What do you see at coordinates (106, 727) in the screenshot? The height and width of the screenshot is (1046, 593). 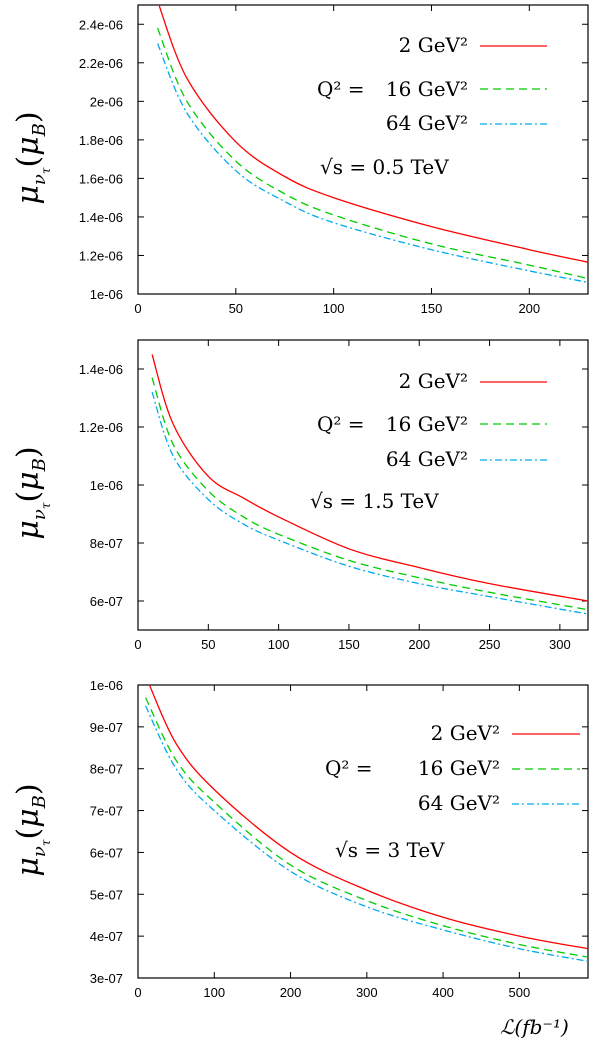 I see `y-tick-label: 9e-07` at bounding box center [106, 727].